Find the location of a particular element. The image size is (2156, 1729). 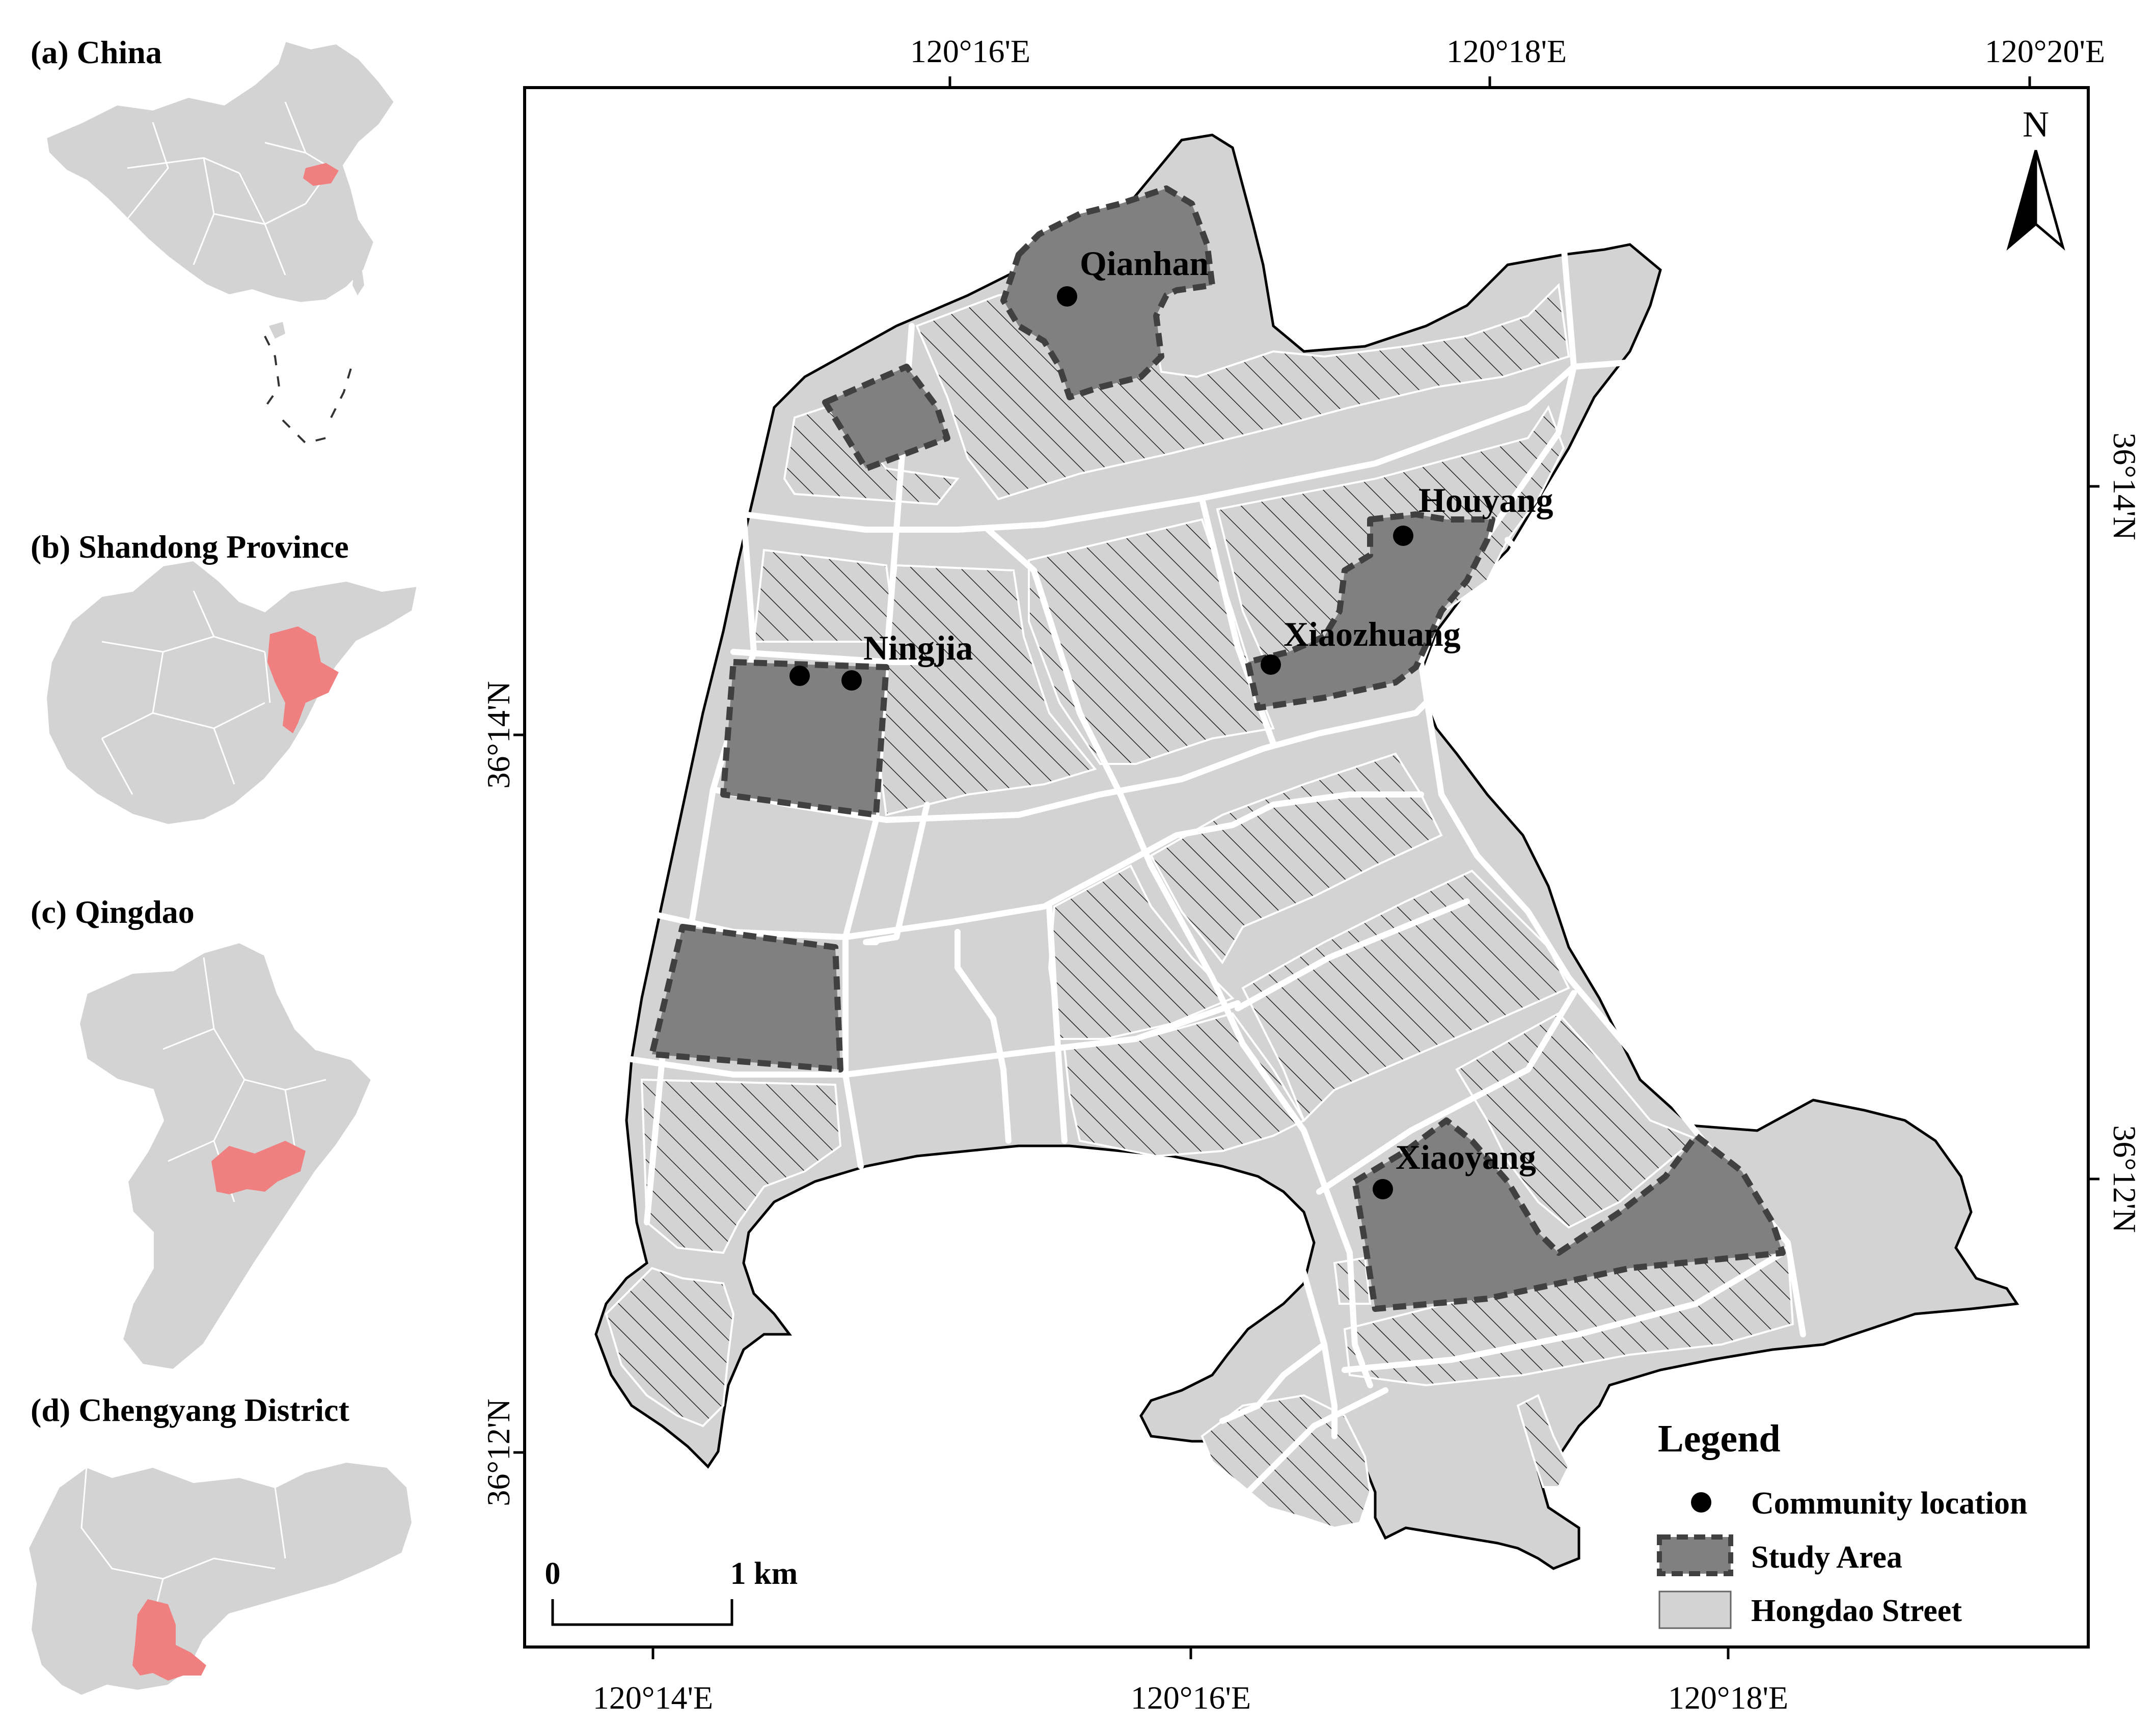

inset-qingdao: (c) Qingdao is located at coordinates (202, 1132).